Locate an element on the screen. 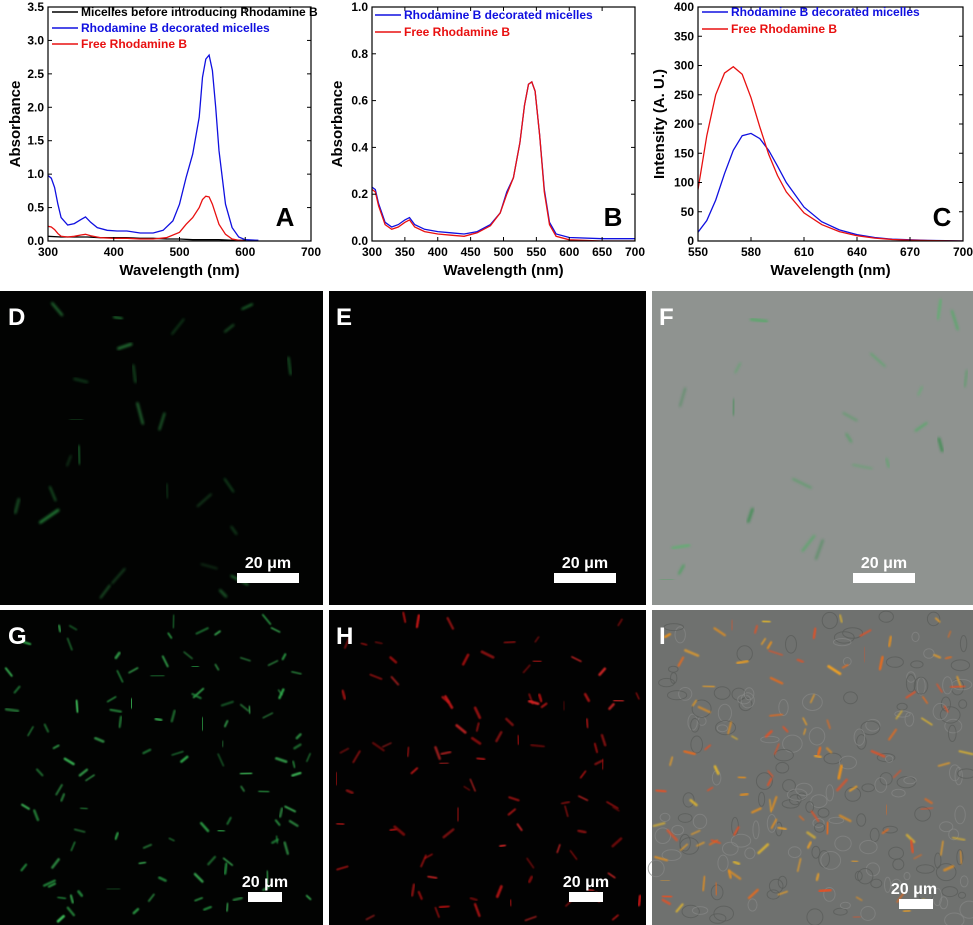  scale-bar is located at coordinates (585, 578).